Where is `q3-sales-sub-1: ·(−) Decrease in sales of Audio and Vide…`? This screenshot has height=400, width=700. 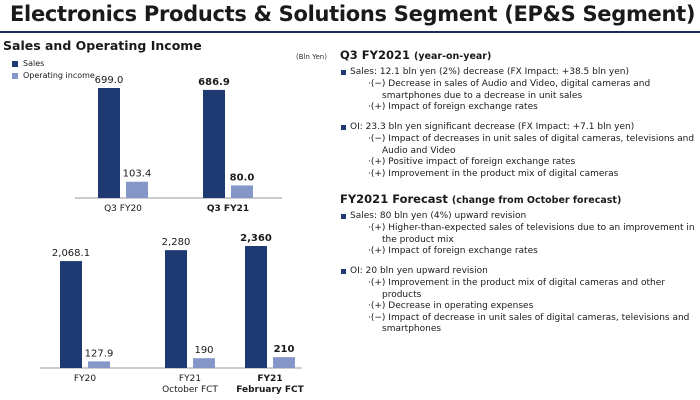 q3-sales-sub-1: ·(−) Decrease in sales of Audio and Vide… is located at coordinates (509, 90).